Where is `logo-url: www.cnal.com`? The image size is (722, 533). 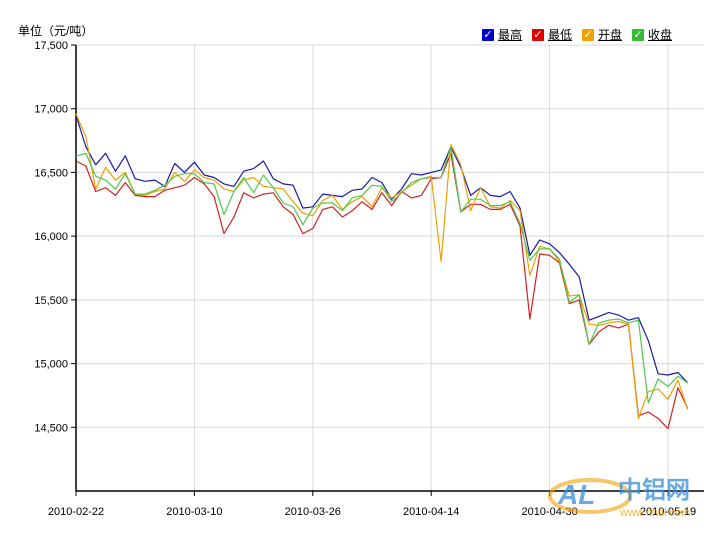
logo-url: www.cnal.com is located at coordinates (654, 513).